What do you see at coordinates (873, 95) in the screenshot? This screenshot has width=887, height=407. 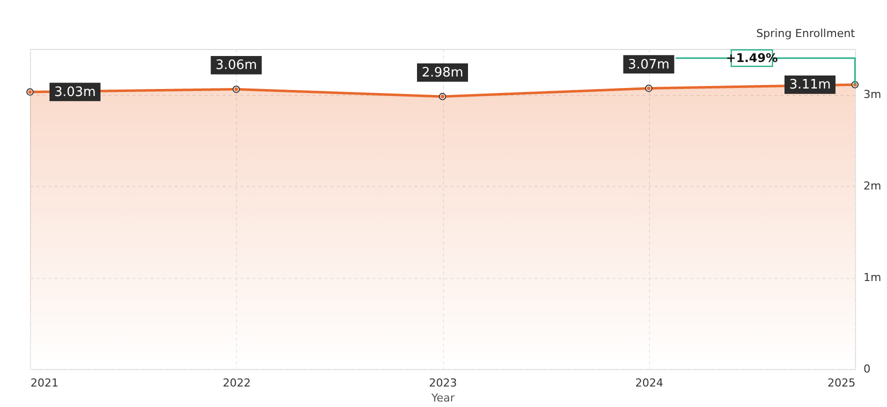 I see `y-tick-label: 3m` at bounding box center [873, 95].